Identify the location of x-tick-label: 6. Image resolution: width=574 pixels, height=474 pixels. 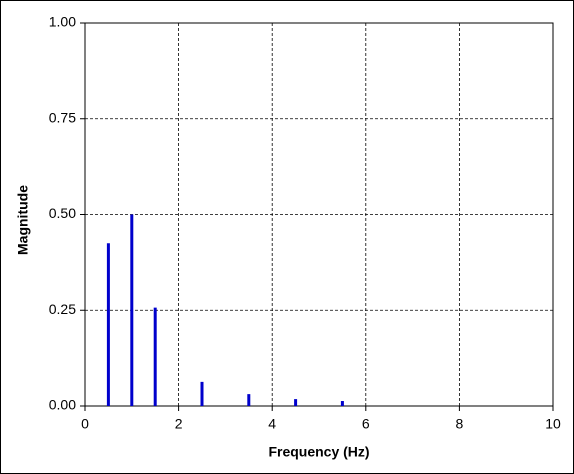
(366, 424).